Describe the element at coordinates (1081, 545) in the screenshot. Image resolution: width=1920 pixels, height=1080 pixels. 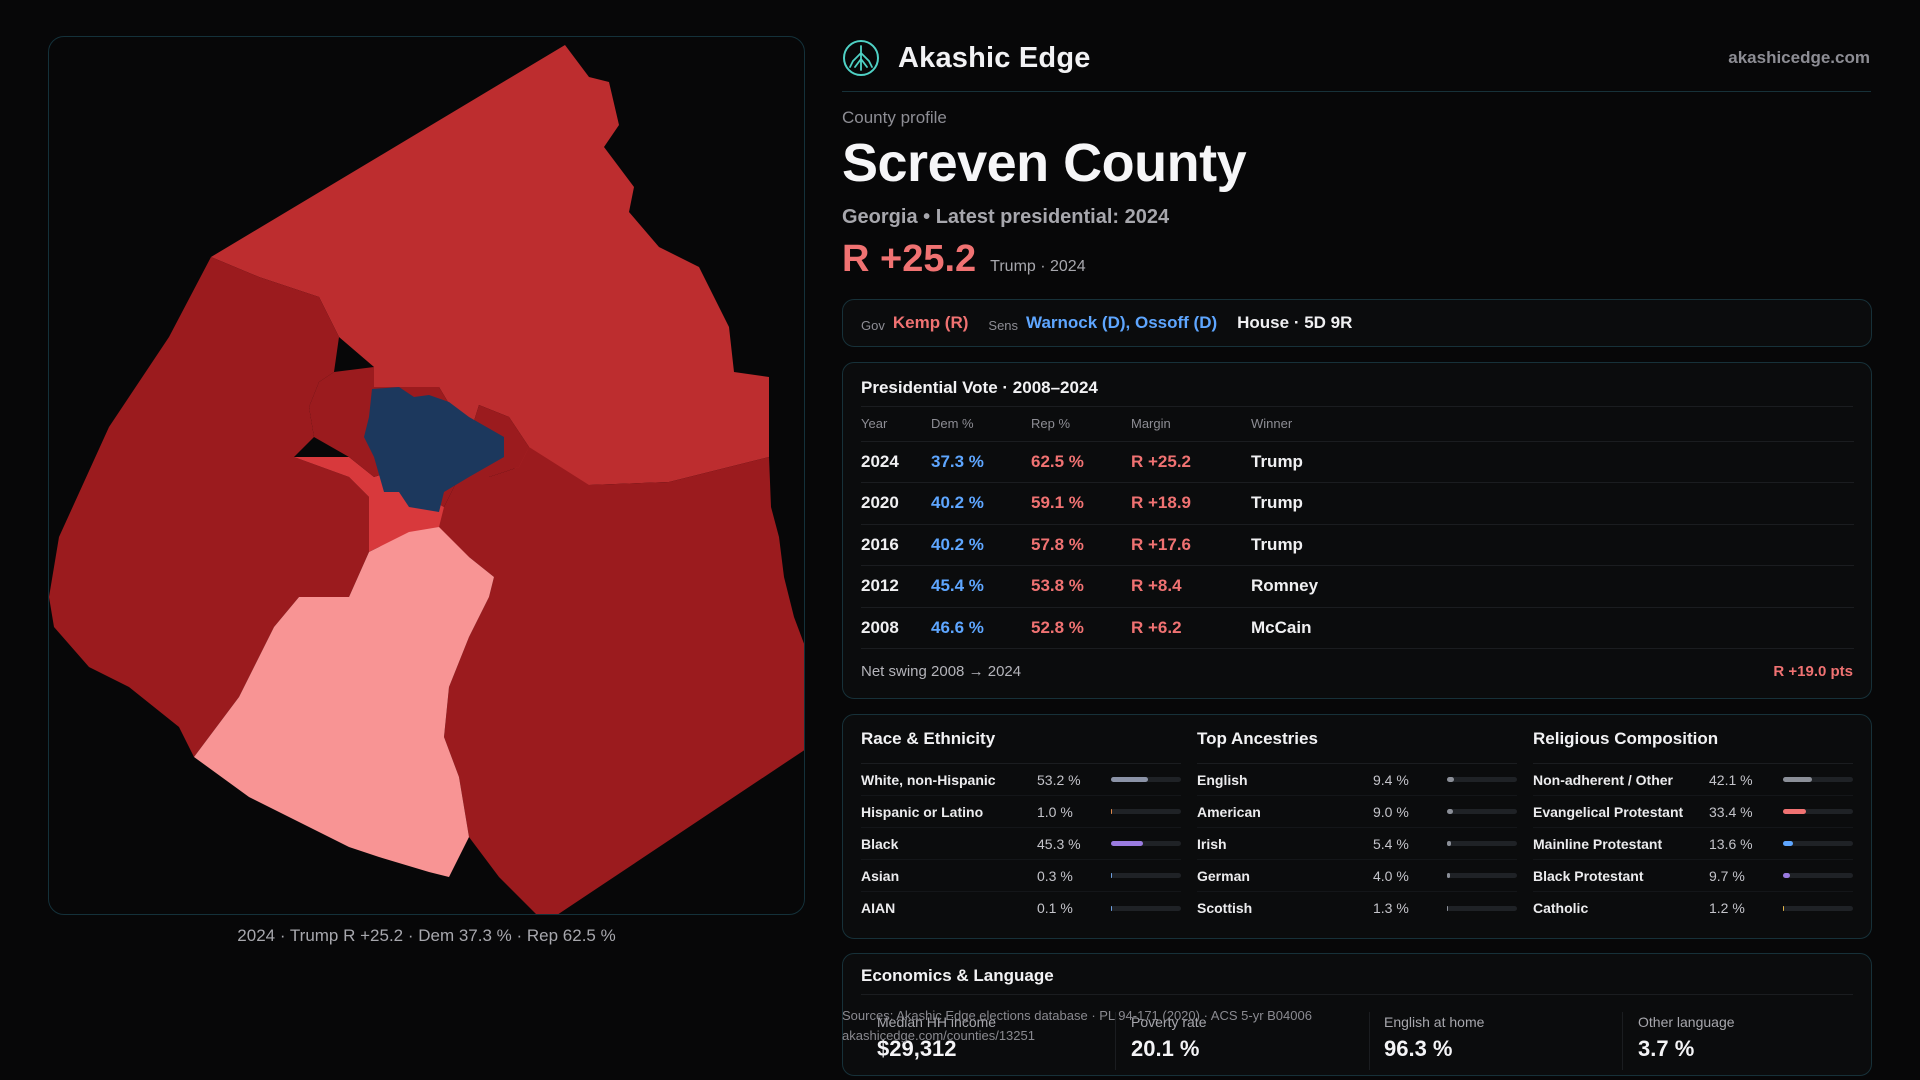
I see `cell-rep: 57.8 %` at that location.